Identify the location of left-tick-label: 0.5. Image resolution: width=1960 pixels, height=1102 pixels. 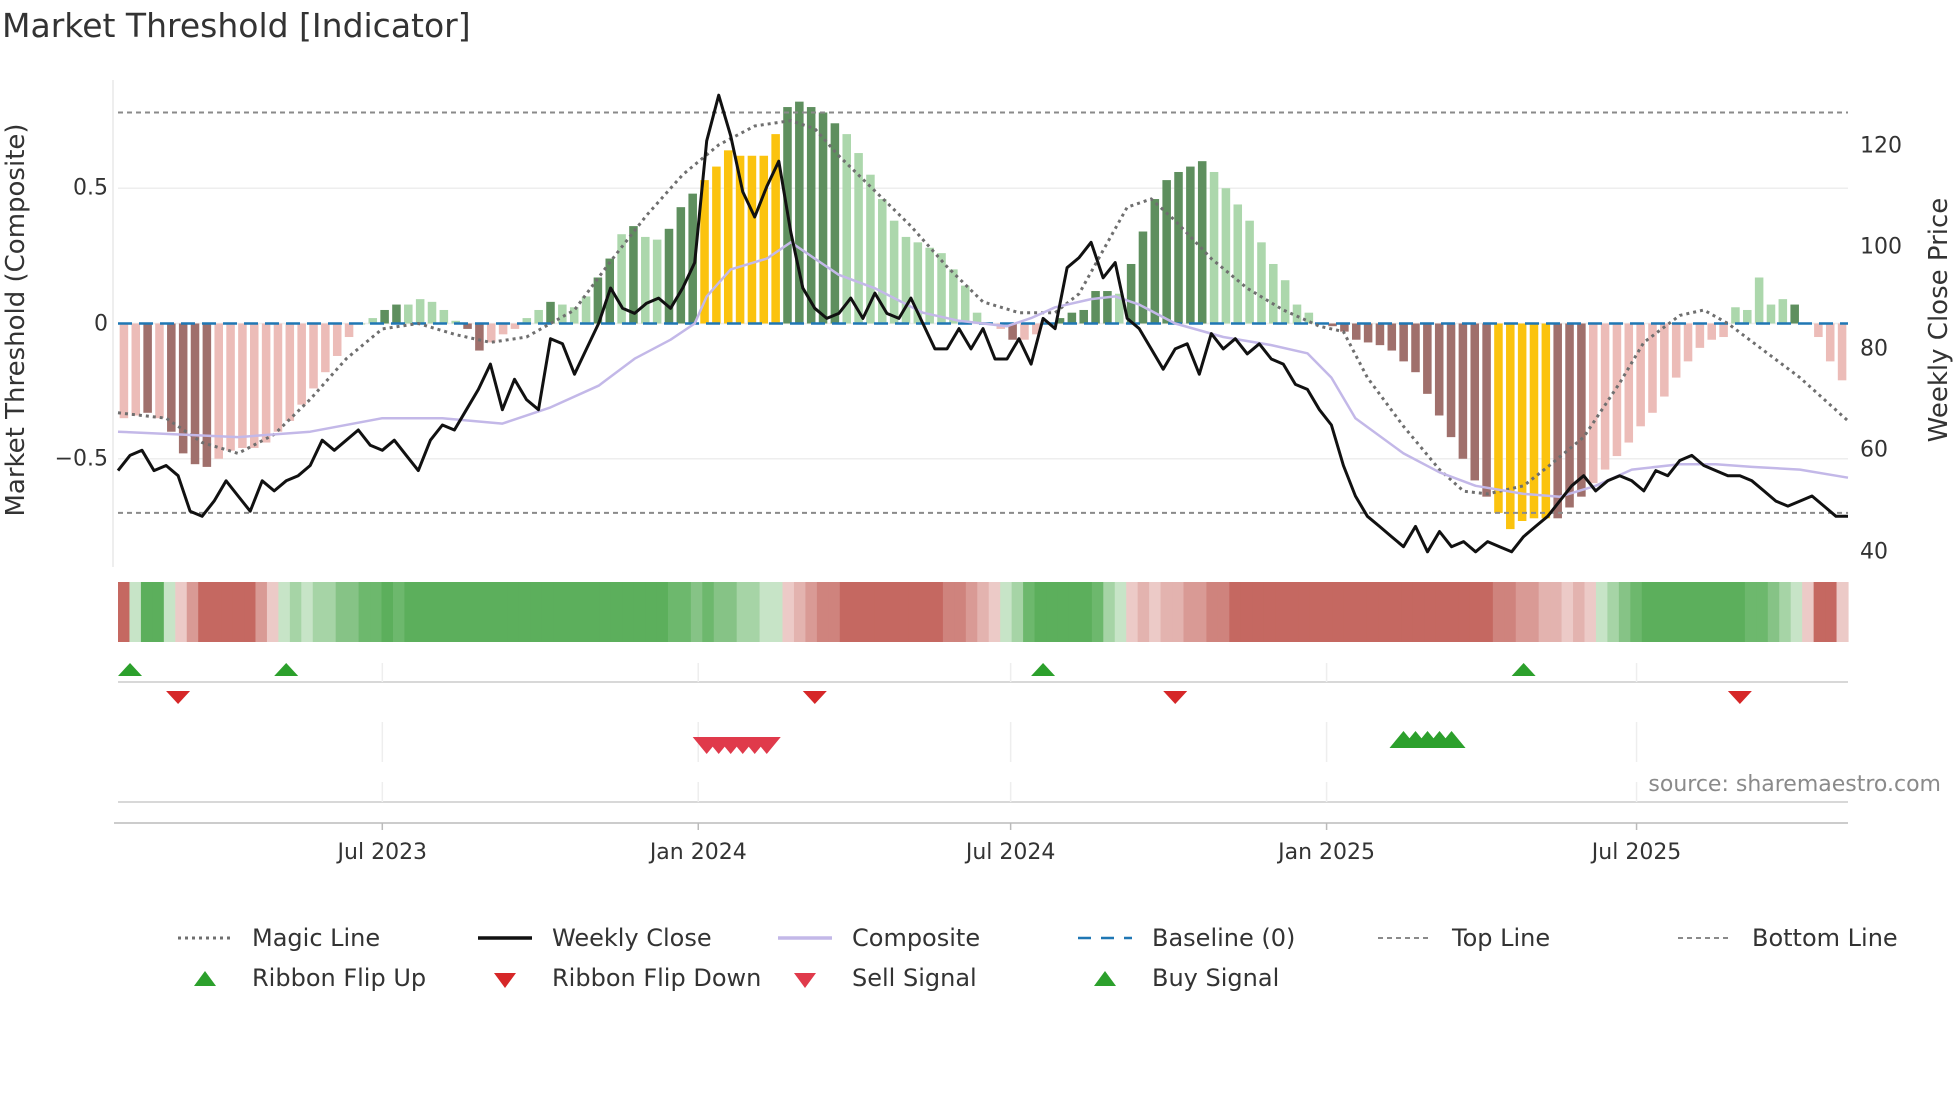
(90, 188).